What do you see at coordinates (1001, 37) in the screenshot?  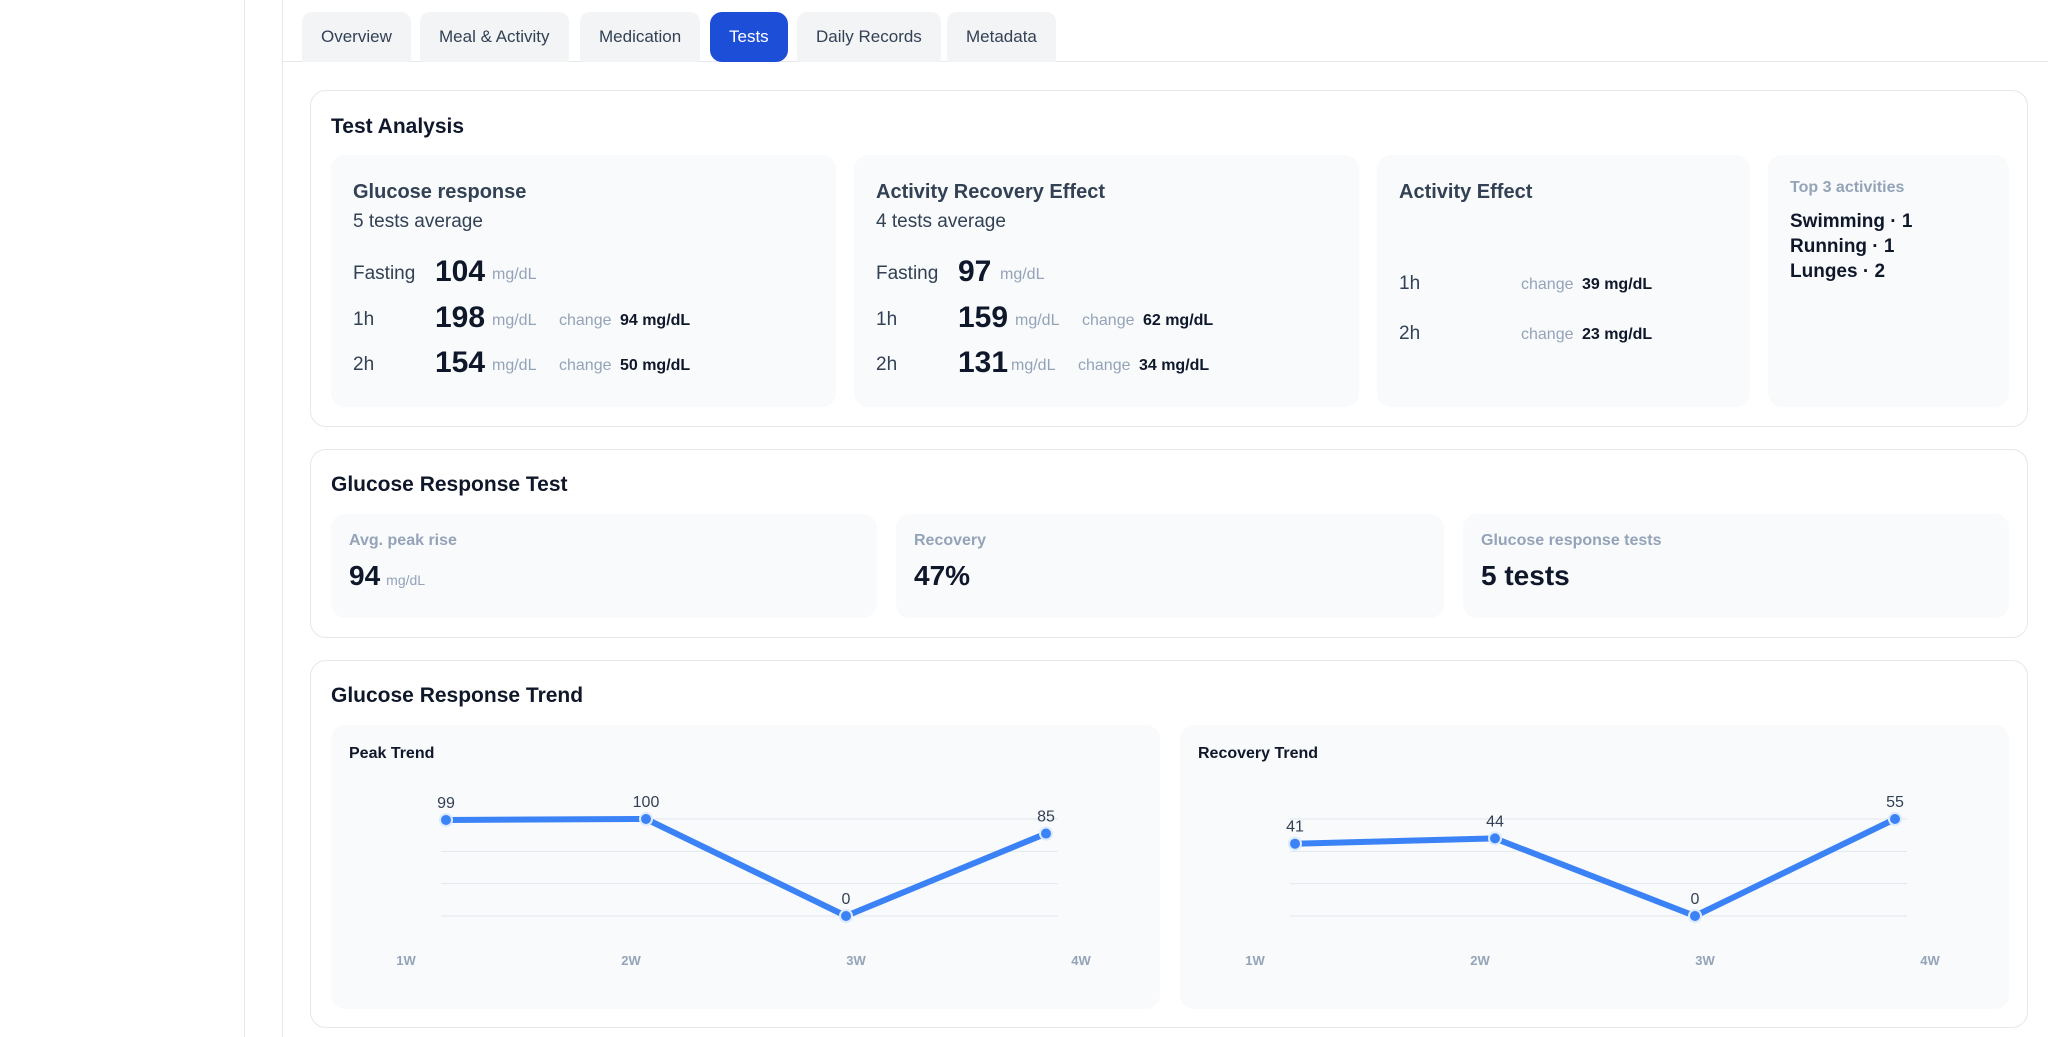 I see `tab-metadata: Metadata` at bounding box center [1001, 37].